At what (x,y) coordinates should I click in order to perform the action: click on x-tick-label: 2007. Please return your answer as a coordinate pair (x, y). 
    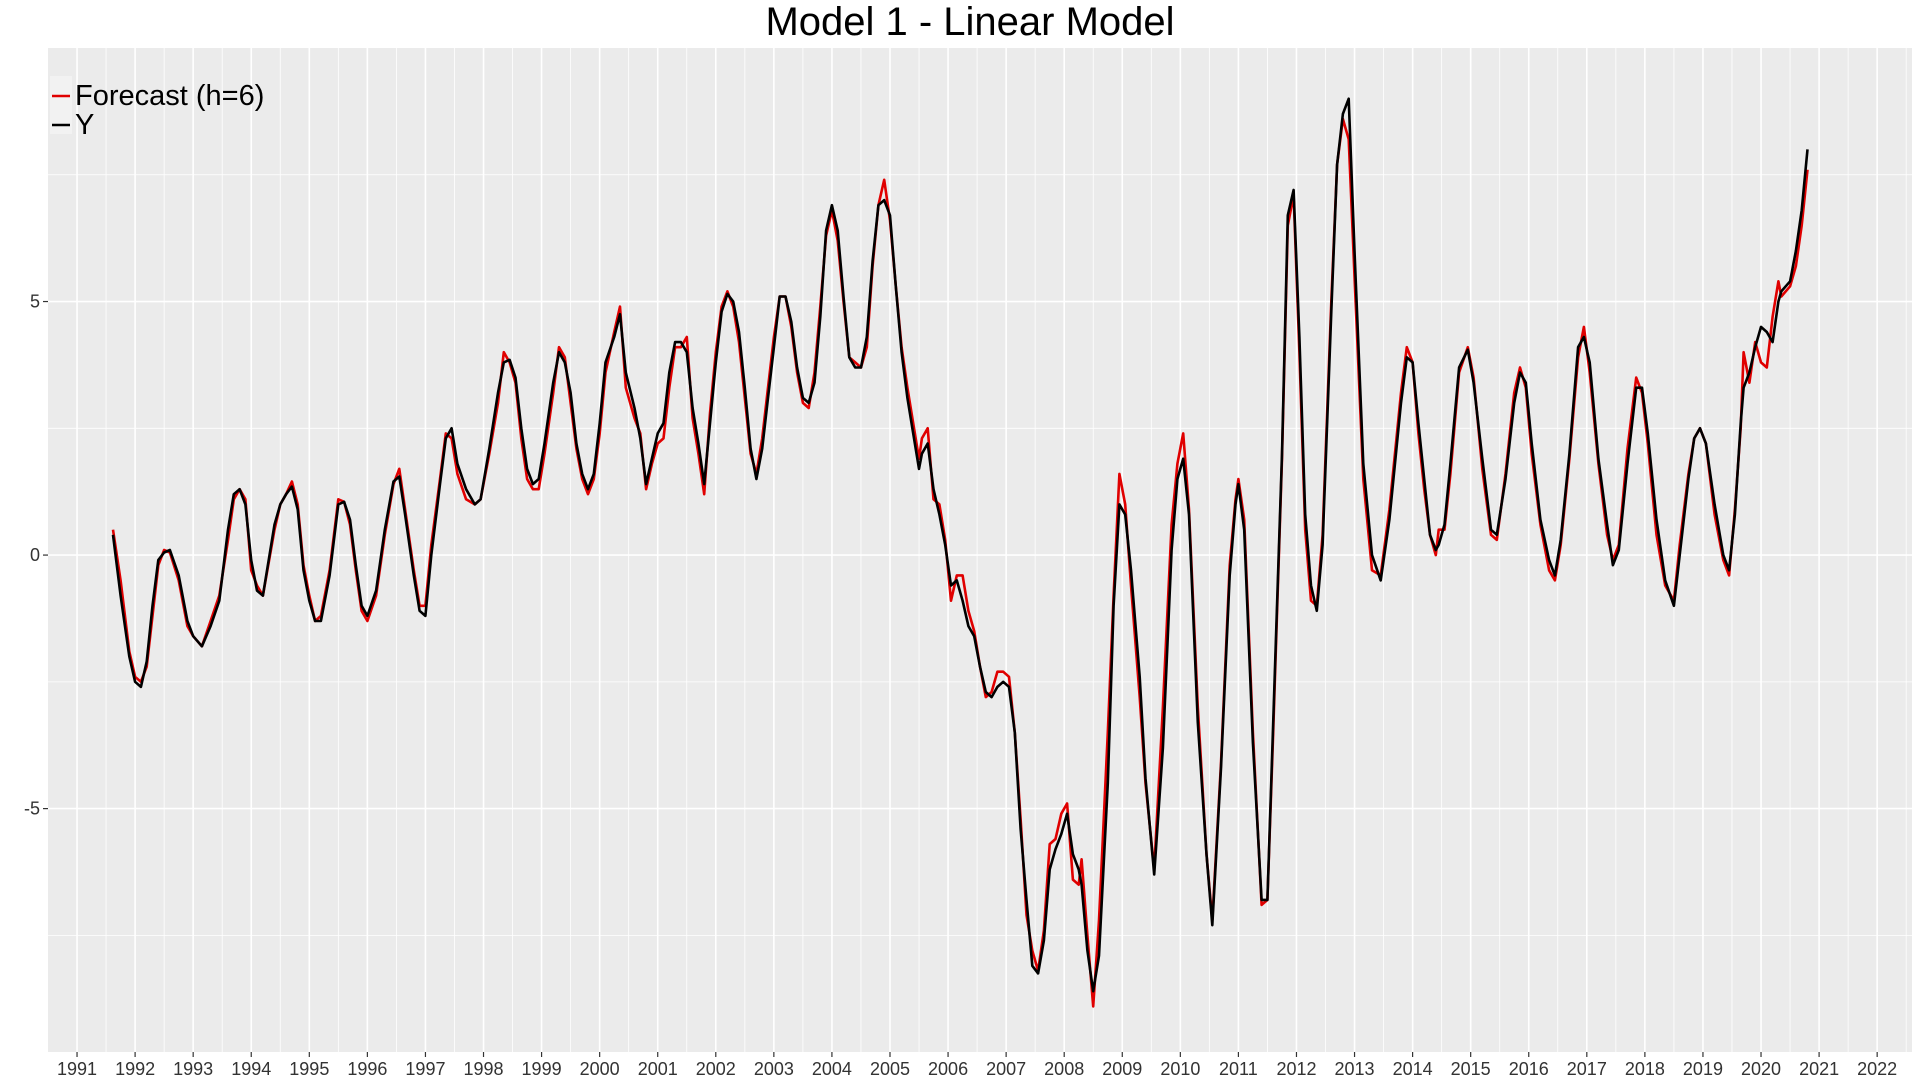
    Looking at the image, I should click on (1006, 1069).